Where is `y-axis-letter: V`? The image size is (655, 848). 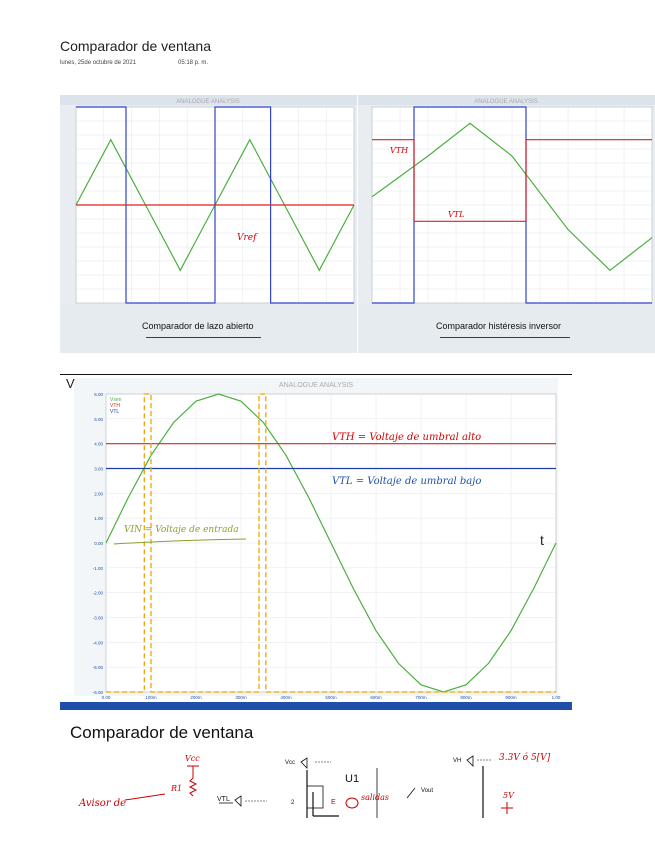 y-axis-letter: V is located at coordinates (70, 383).